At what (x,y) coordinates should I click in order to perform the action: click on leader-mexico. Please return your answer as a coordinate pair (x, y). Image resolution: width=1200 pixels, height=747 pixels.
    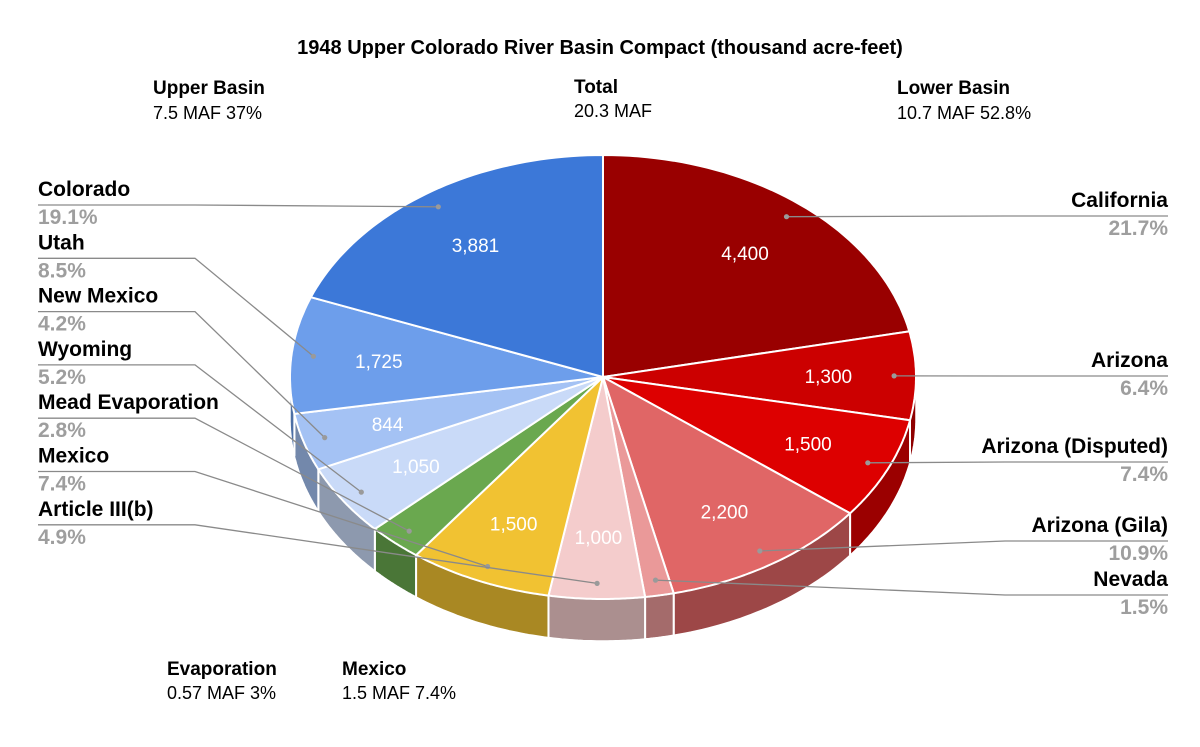
    Looking at the image, I should click on (263, 519).